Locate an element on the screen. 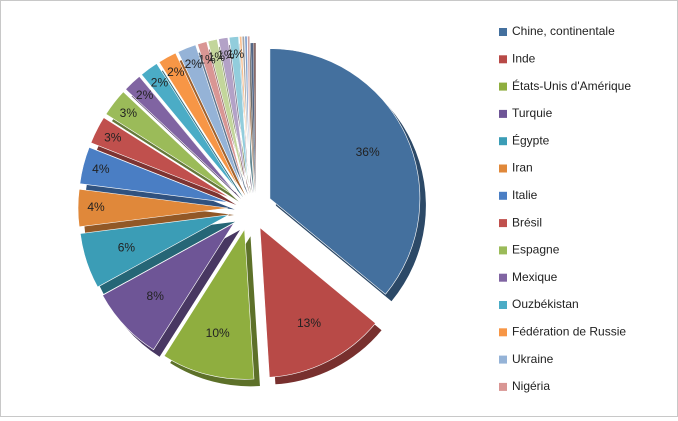 Image resolution: width=678 pixels, height=421 pixels. legend-label: Brésil is located at coordinates (527, 222).